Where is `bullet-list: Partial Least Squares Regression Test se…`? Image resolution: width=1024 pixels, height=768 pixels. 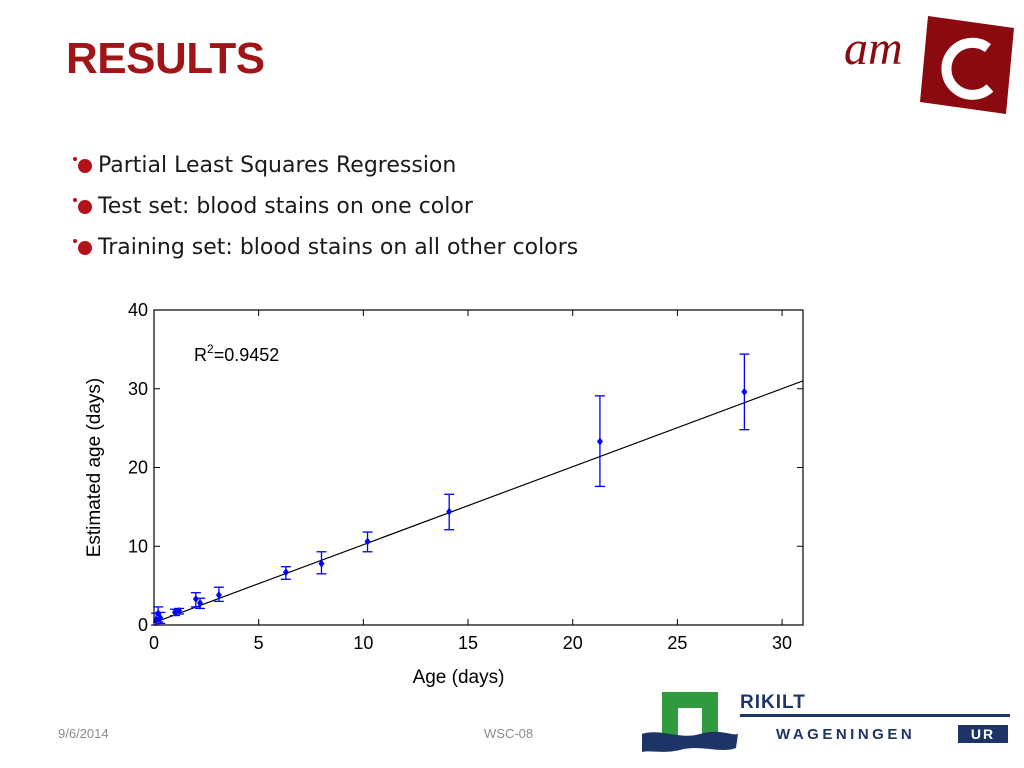
bullet-list: Partial Least Squares Regression Test se… is located at coordinates (326, 209).